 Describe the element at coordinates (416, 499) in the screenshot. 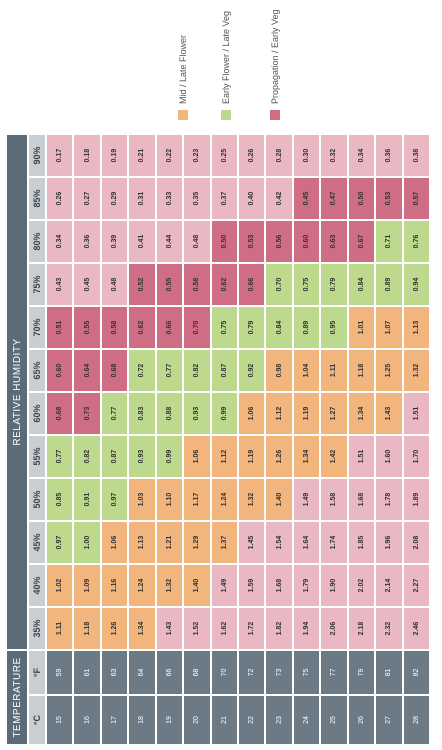

I see `vpd-cell: 1.89` at that location.